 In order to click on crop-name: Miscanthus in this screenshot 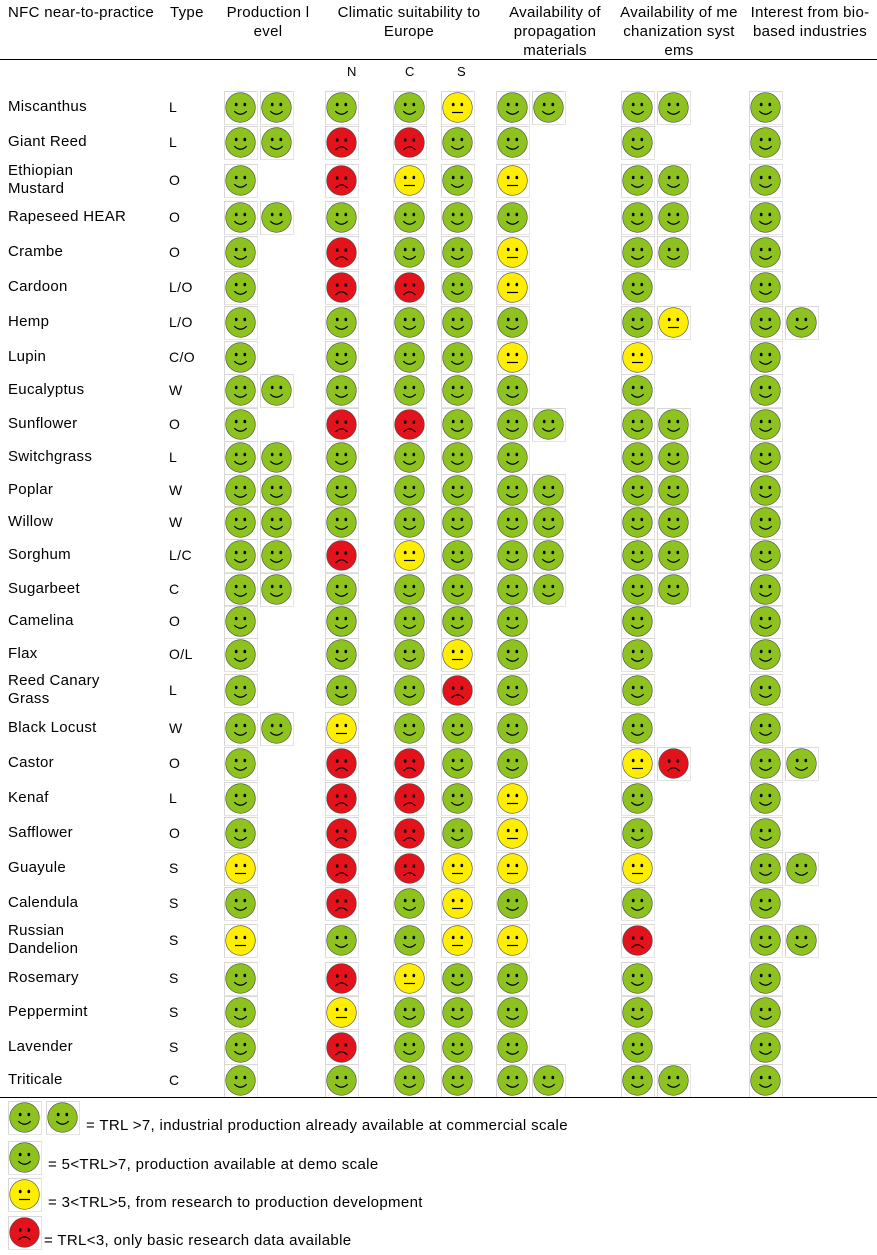, I will do `click(47, 106)`.